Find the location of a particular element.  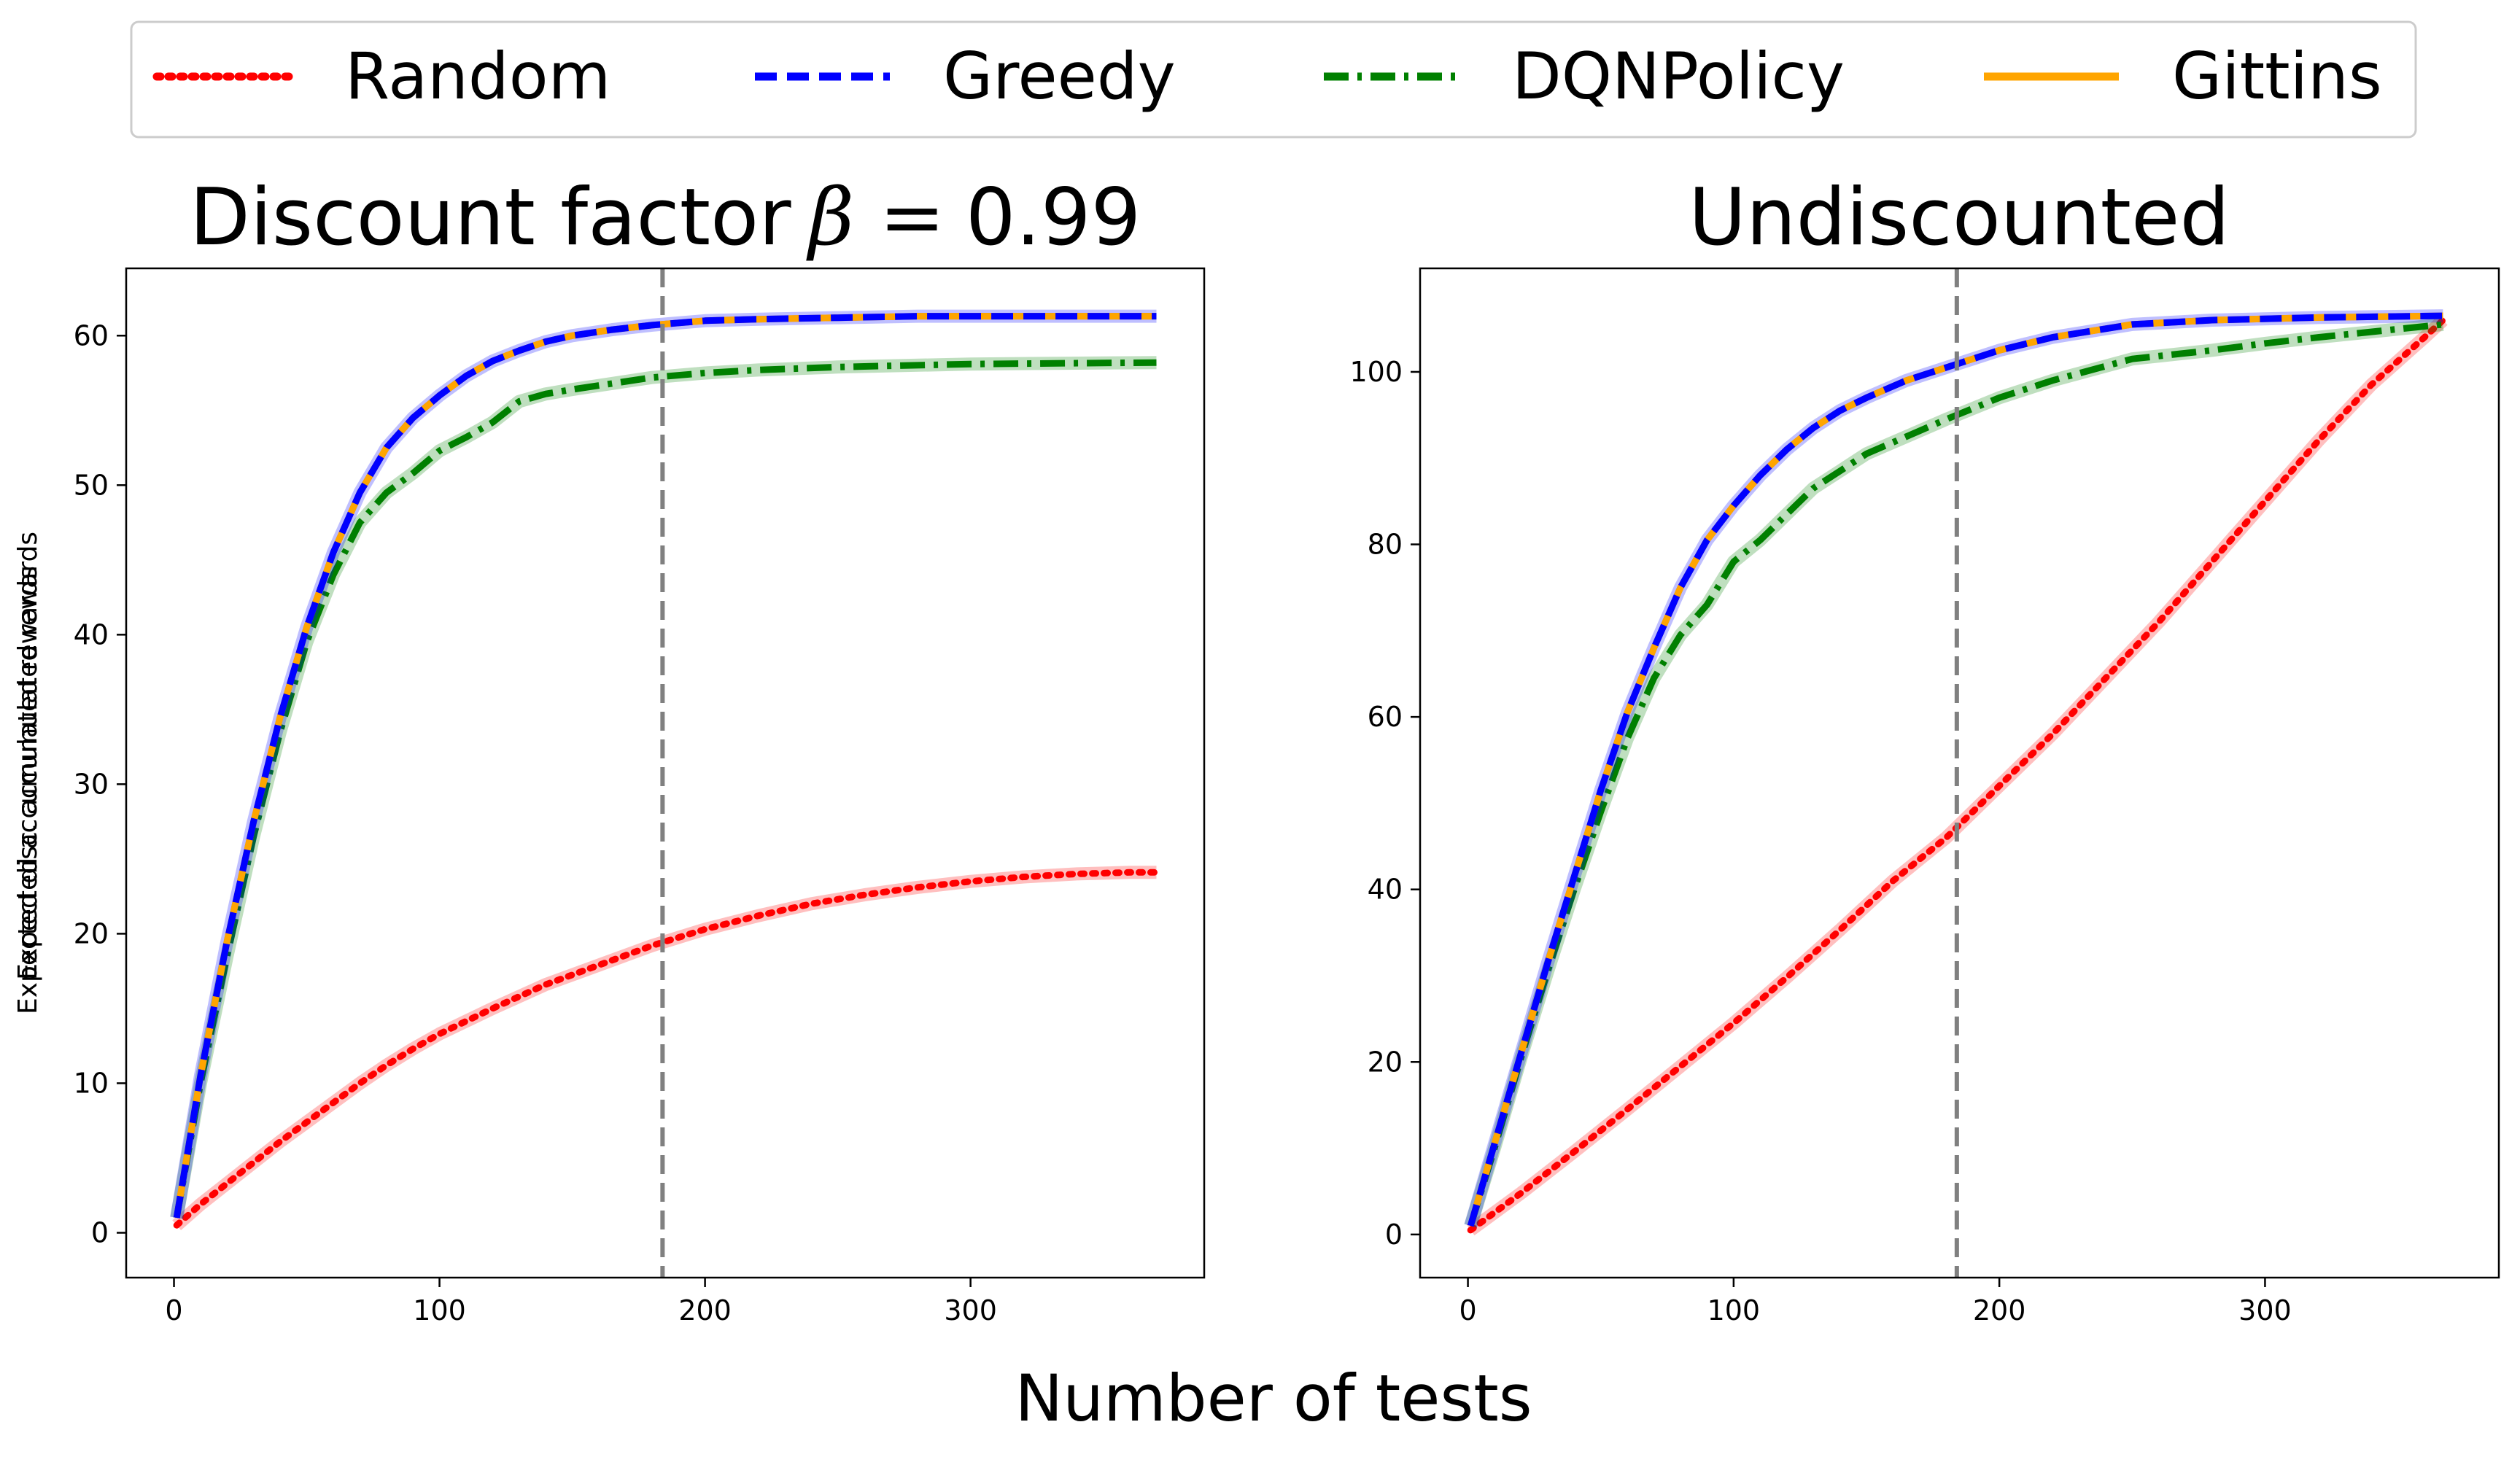

series-line-random-discounted is located at coordinates (667, 1049).